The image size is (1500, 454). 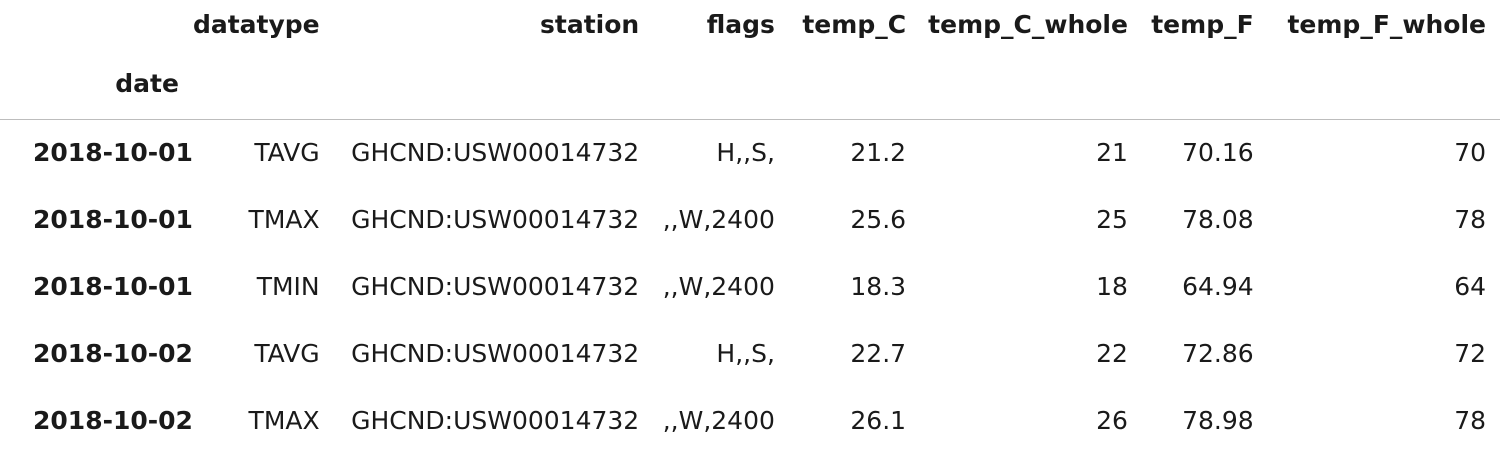 What do you see at coordinates (878, 420) in the screenshot?
I see `cell-temp-c: 26.1` at bounding box center [878, 420].